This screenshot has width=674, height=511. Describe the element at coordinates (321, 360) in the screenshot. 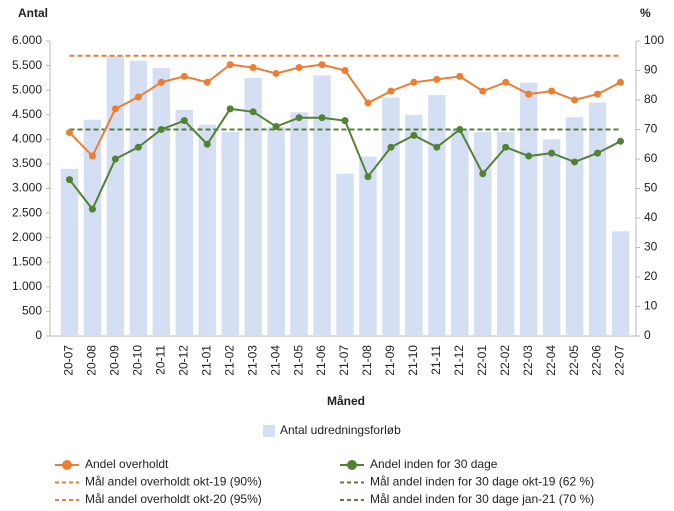

I see `x-tick-label: 21-06` at that location.